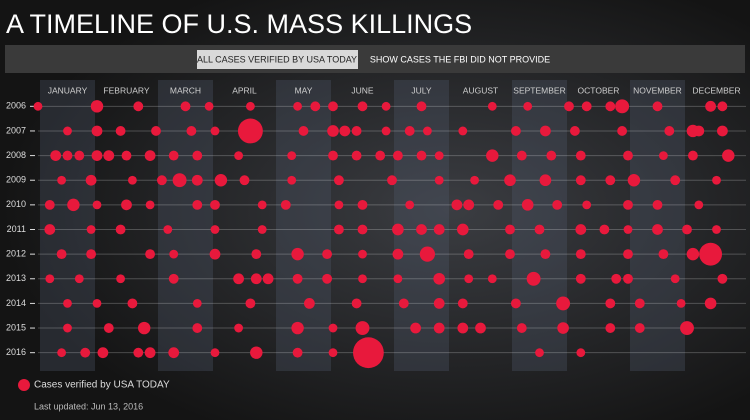 This screenshot has height=420, width=750. I want to click on y-tick-label: 2015, so click(16, 327).